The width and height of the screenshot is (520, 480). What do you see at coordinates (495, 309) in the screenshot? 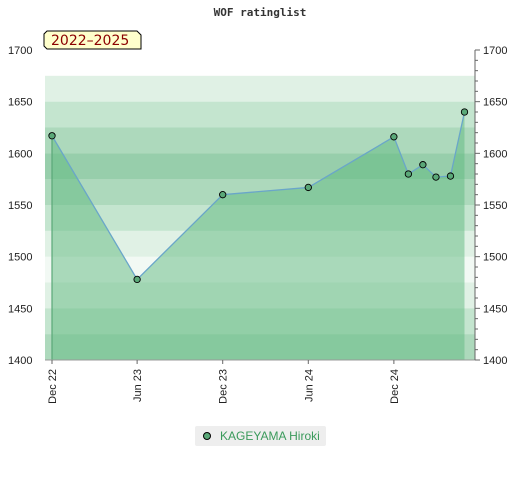
I see `y-tick-label-right: 1450` at bounding box center [495, 309].